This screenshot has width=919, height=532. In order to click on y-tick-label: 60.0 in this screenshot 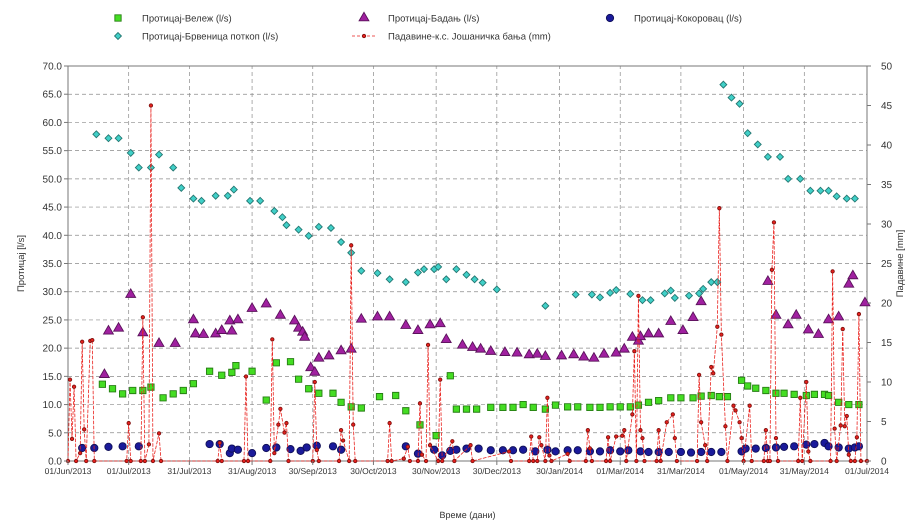, I will do `click(52, 123)`.